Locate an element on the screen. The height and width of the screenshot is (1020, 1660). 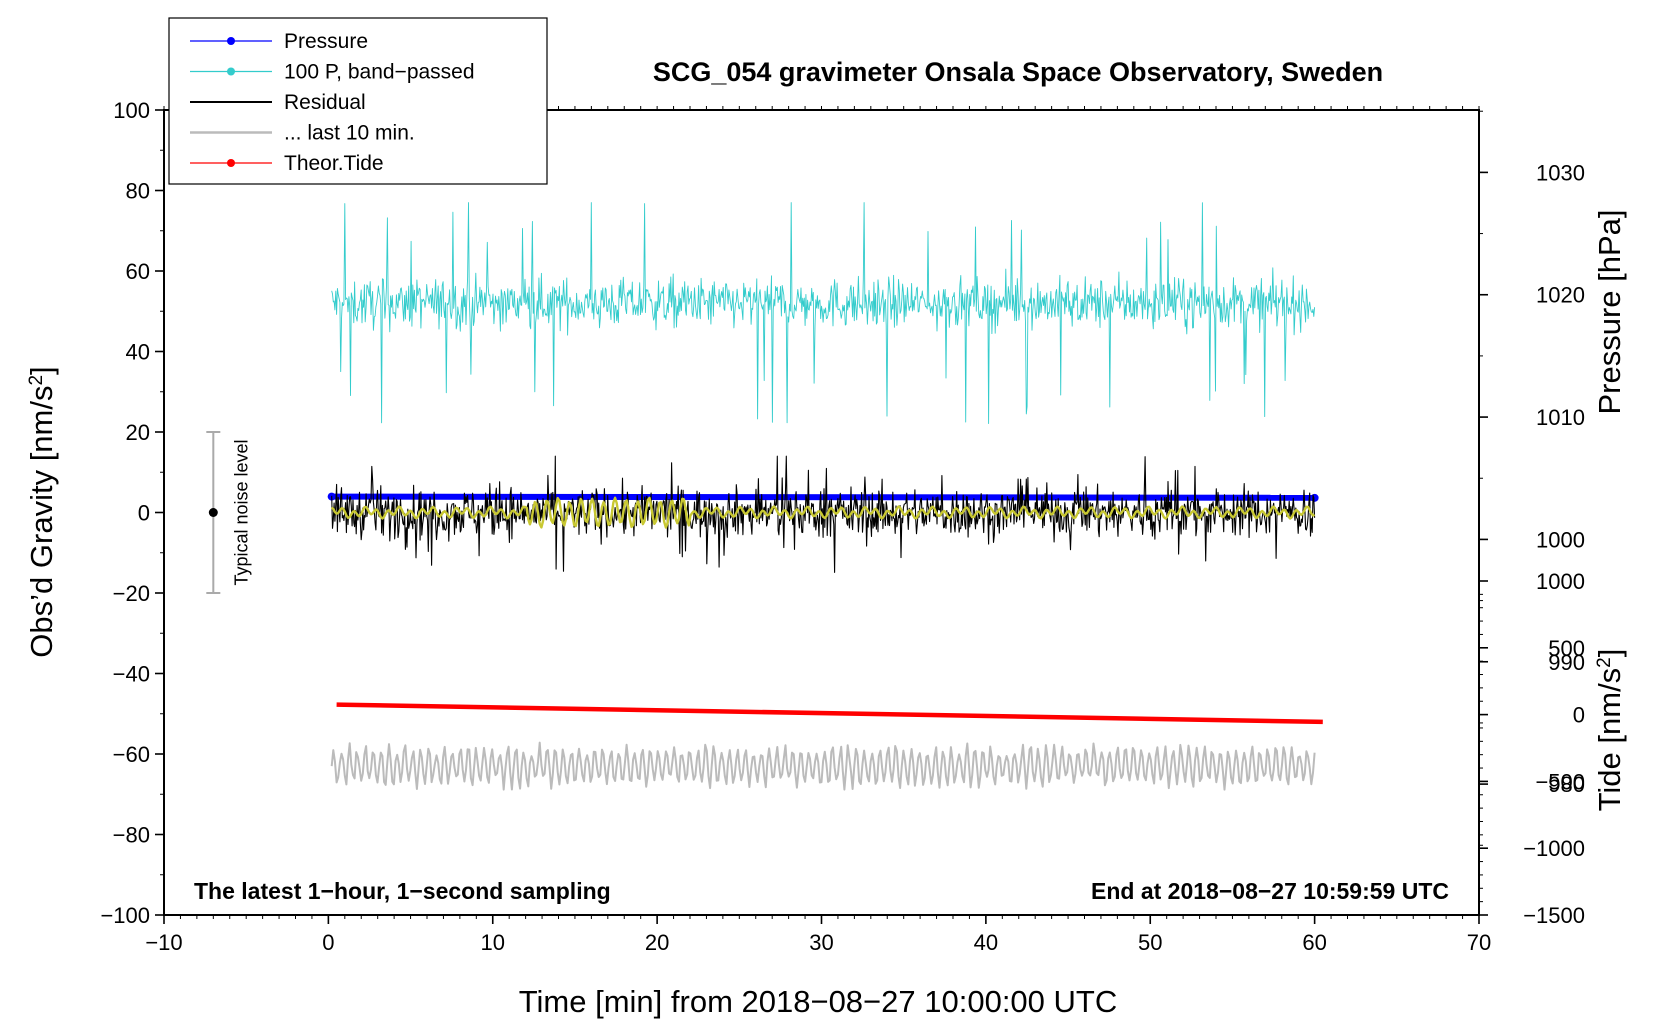
series-100-p-band-passed is located at coordinates (823, 313).